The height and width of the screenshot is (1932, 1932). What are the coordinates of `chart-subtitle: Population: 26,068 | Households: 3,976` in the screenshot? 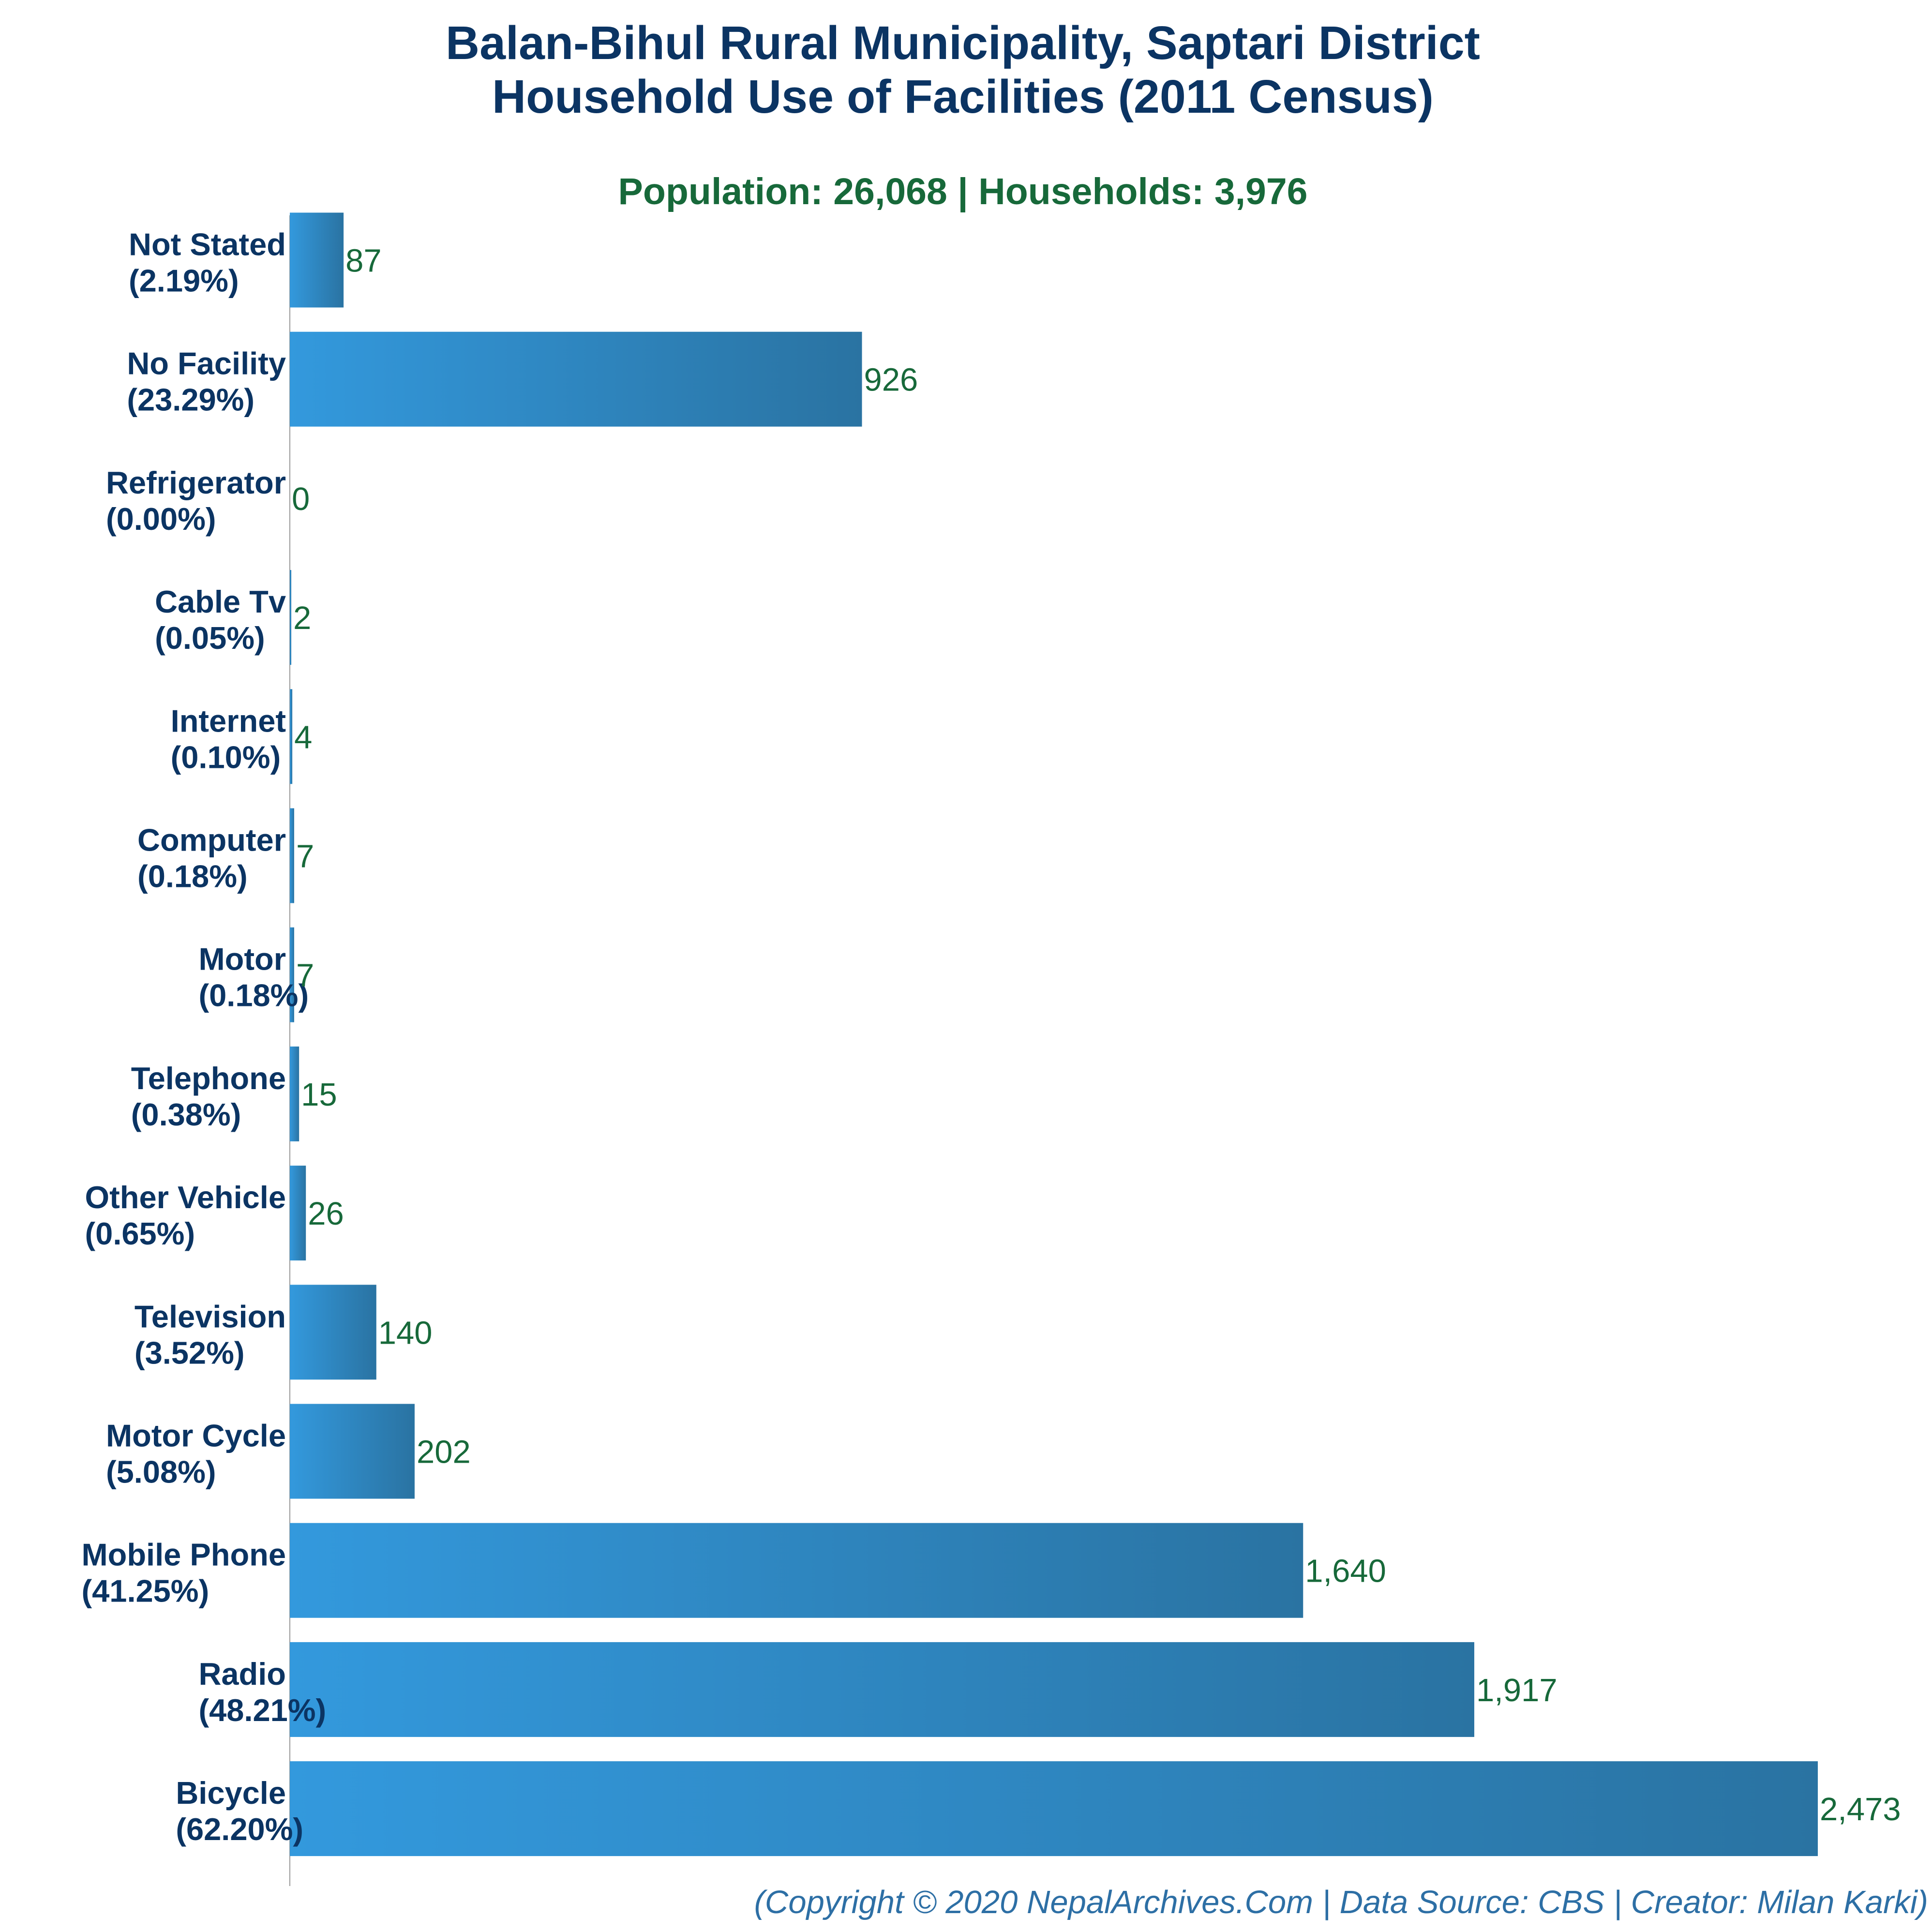 It's located at (962, 191).